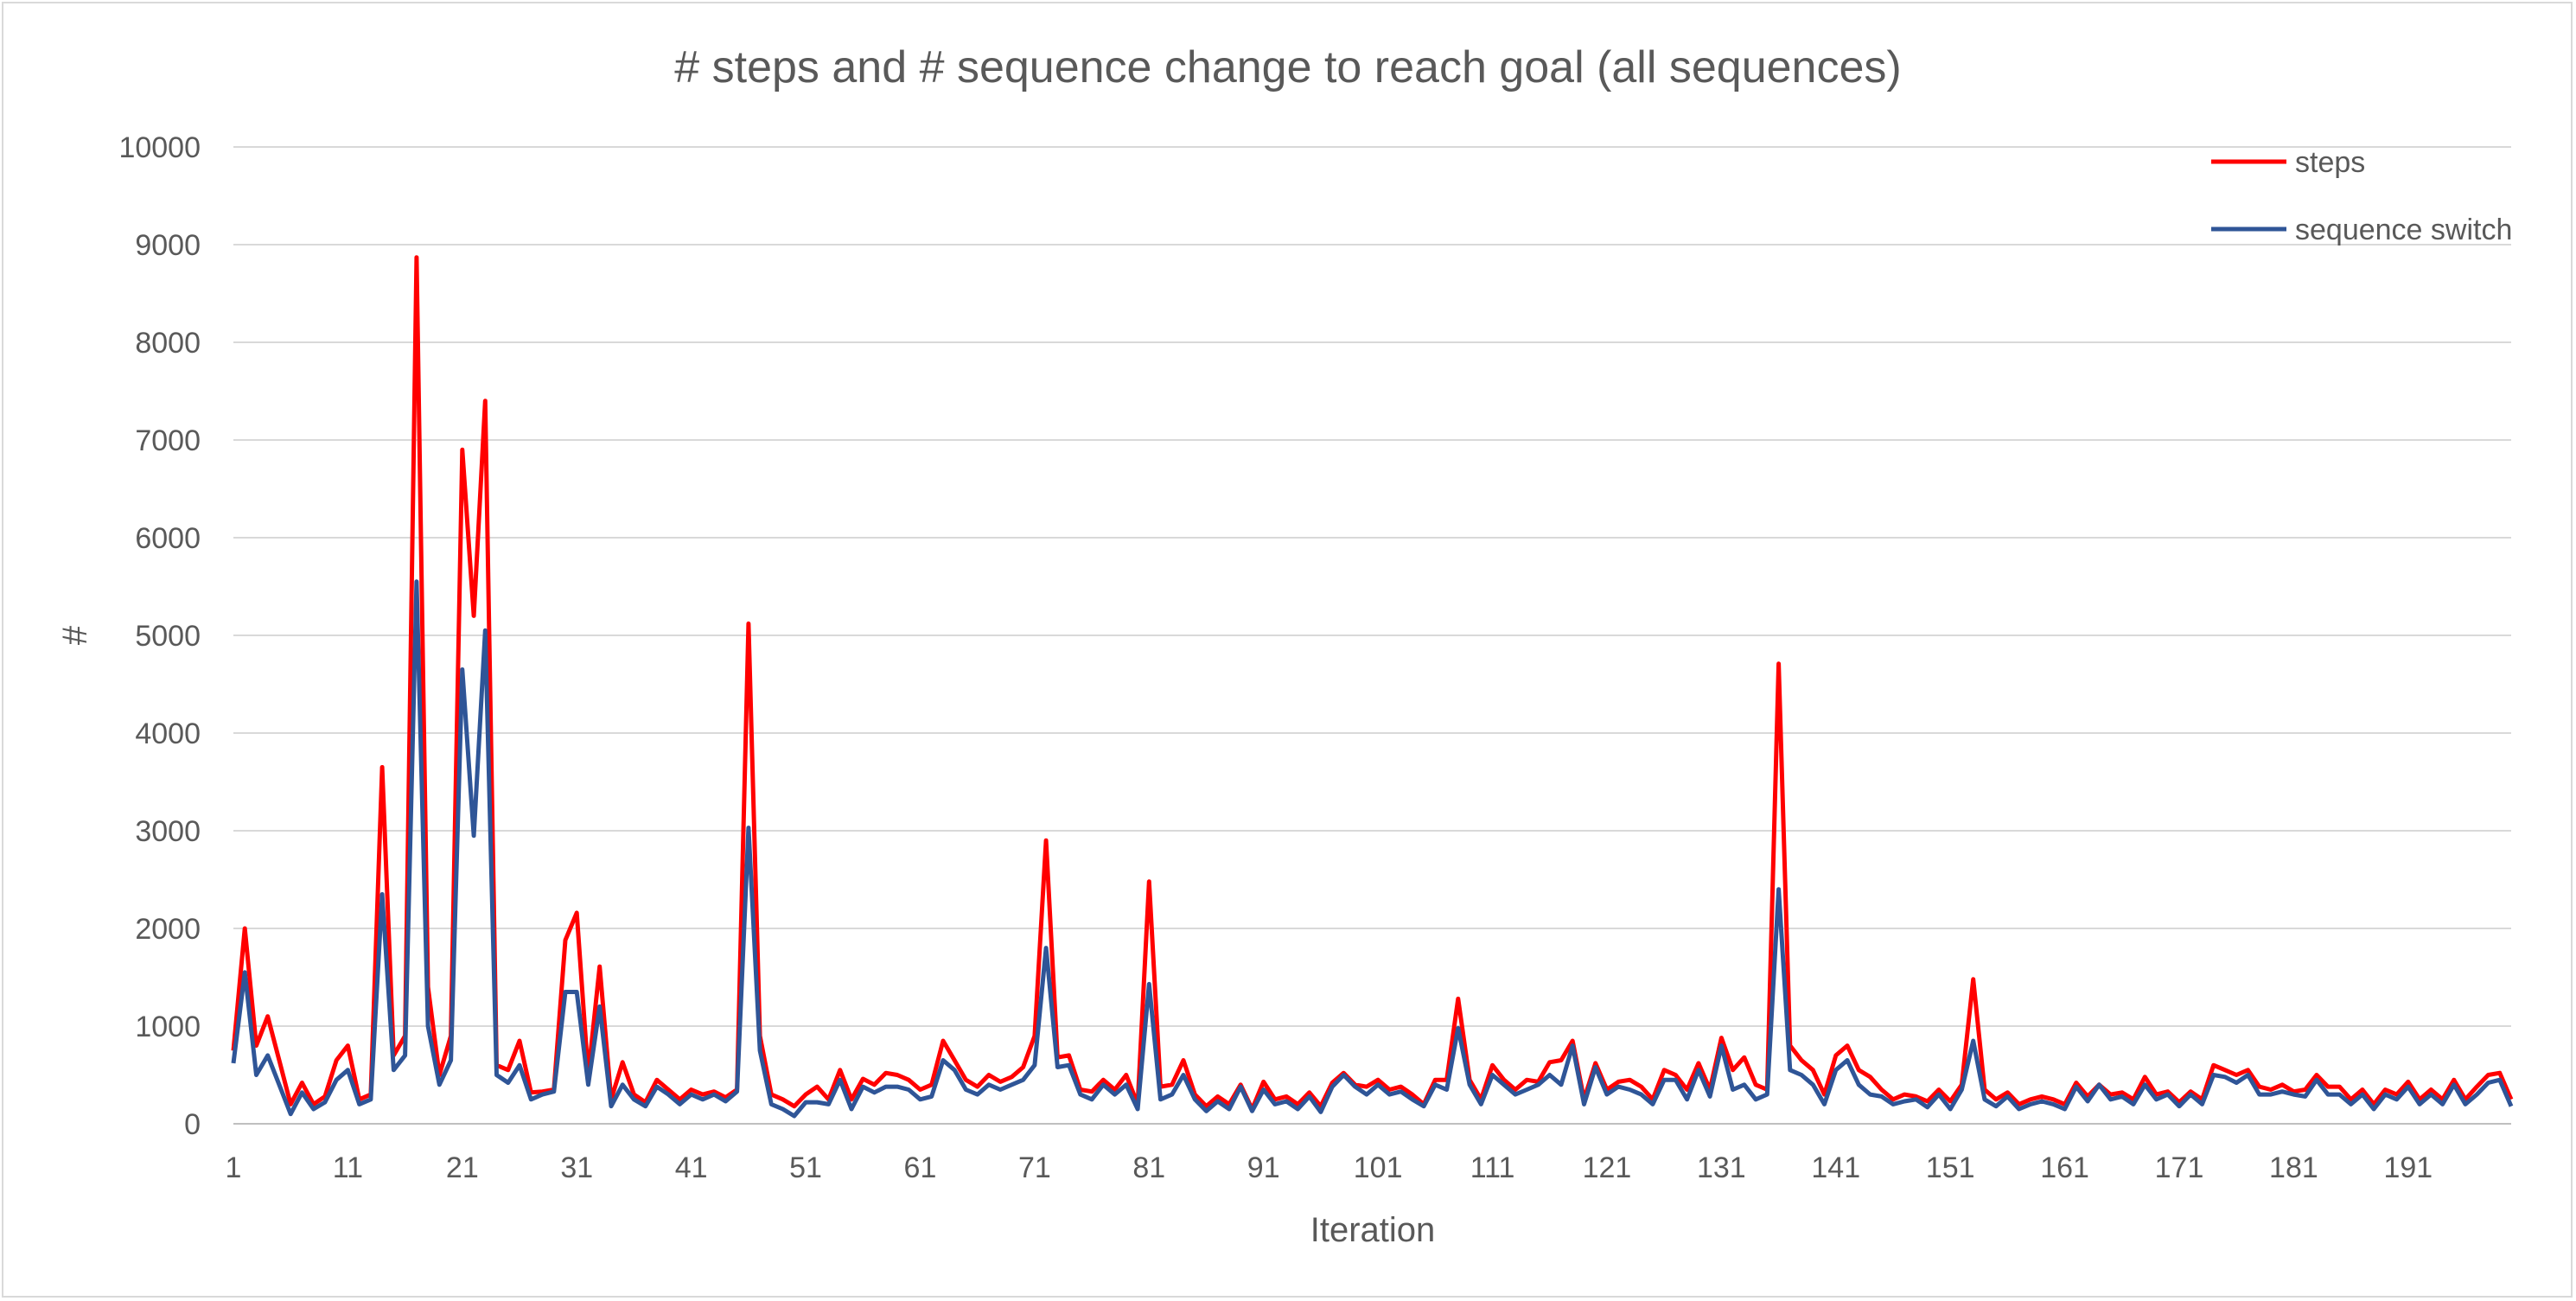 The height and width of the screenshot is (1301, 2576). What do you see at coordinates (576, 1167) in the screenshot?
I see `x-tick-label: 31` at bounding box center [576, 1167].